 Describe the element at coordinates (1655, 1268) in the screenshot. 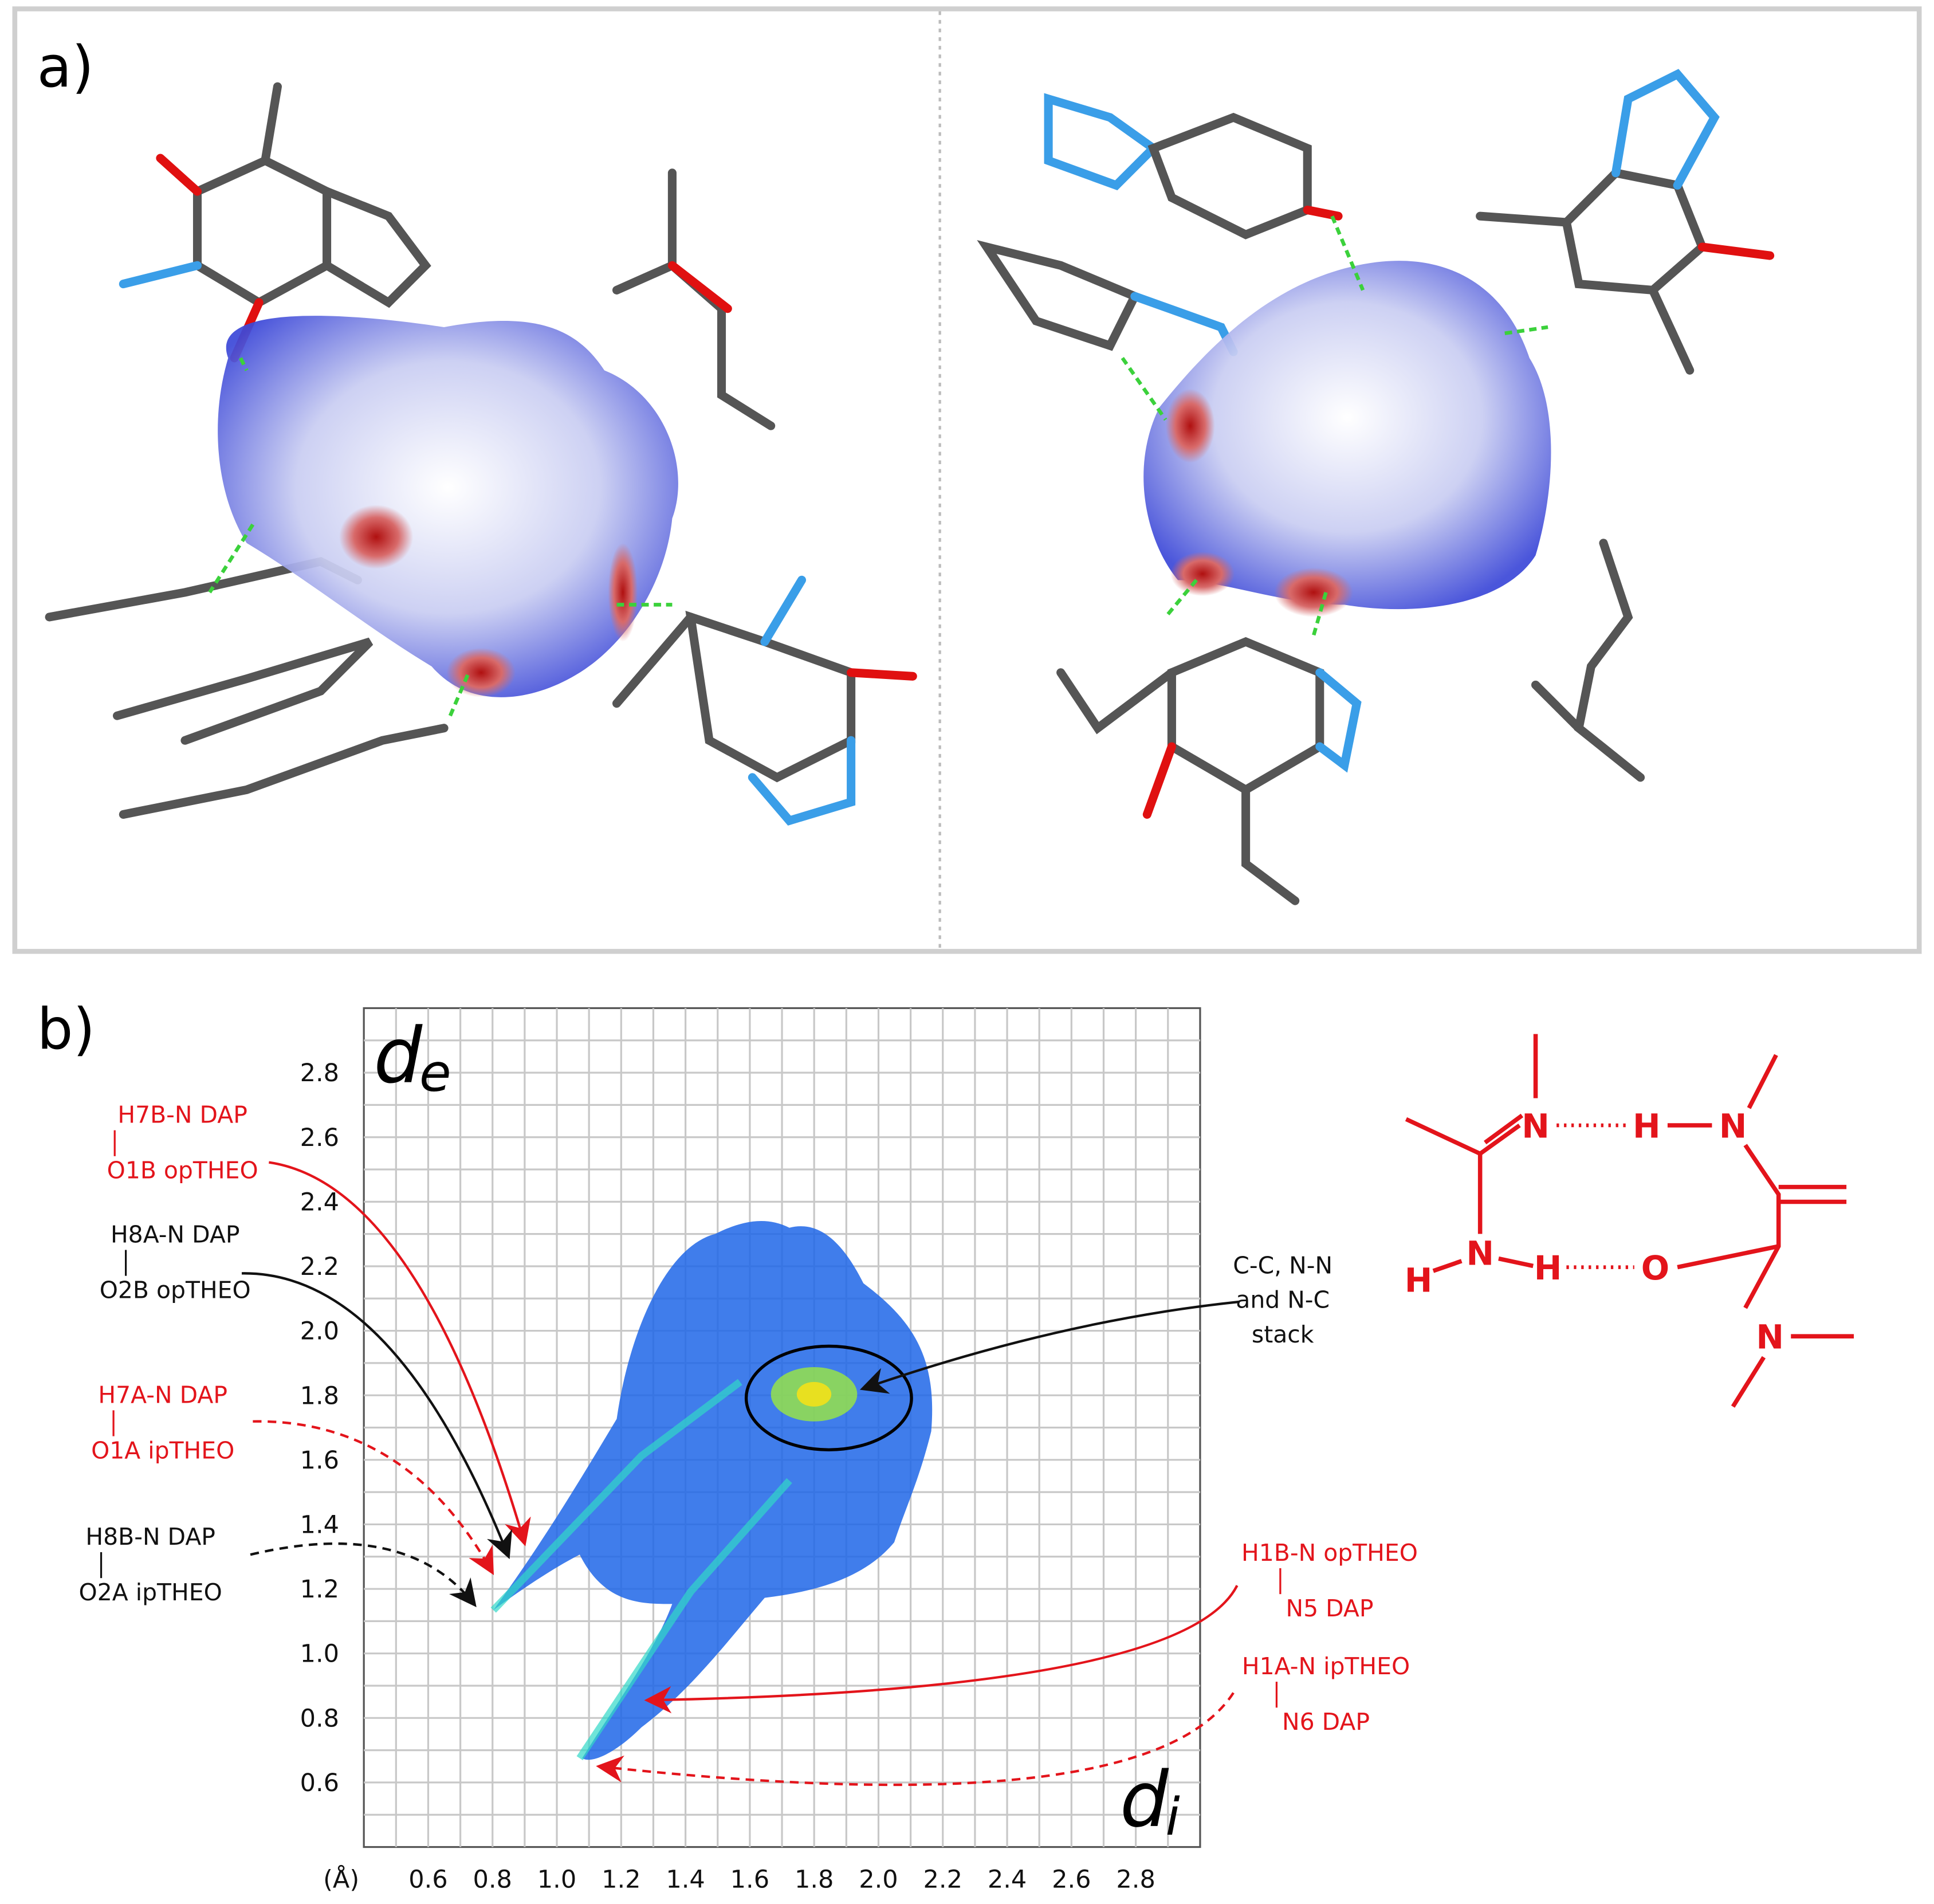

I see `scheme-atom: O` at that location.